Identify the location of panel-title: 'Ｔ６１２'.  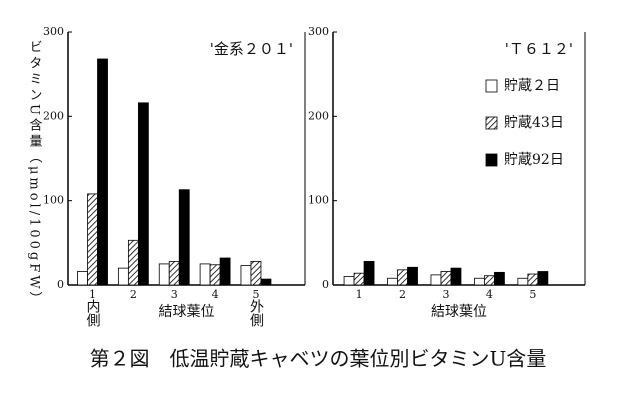
(539, 49).